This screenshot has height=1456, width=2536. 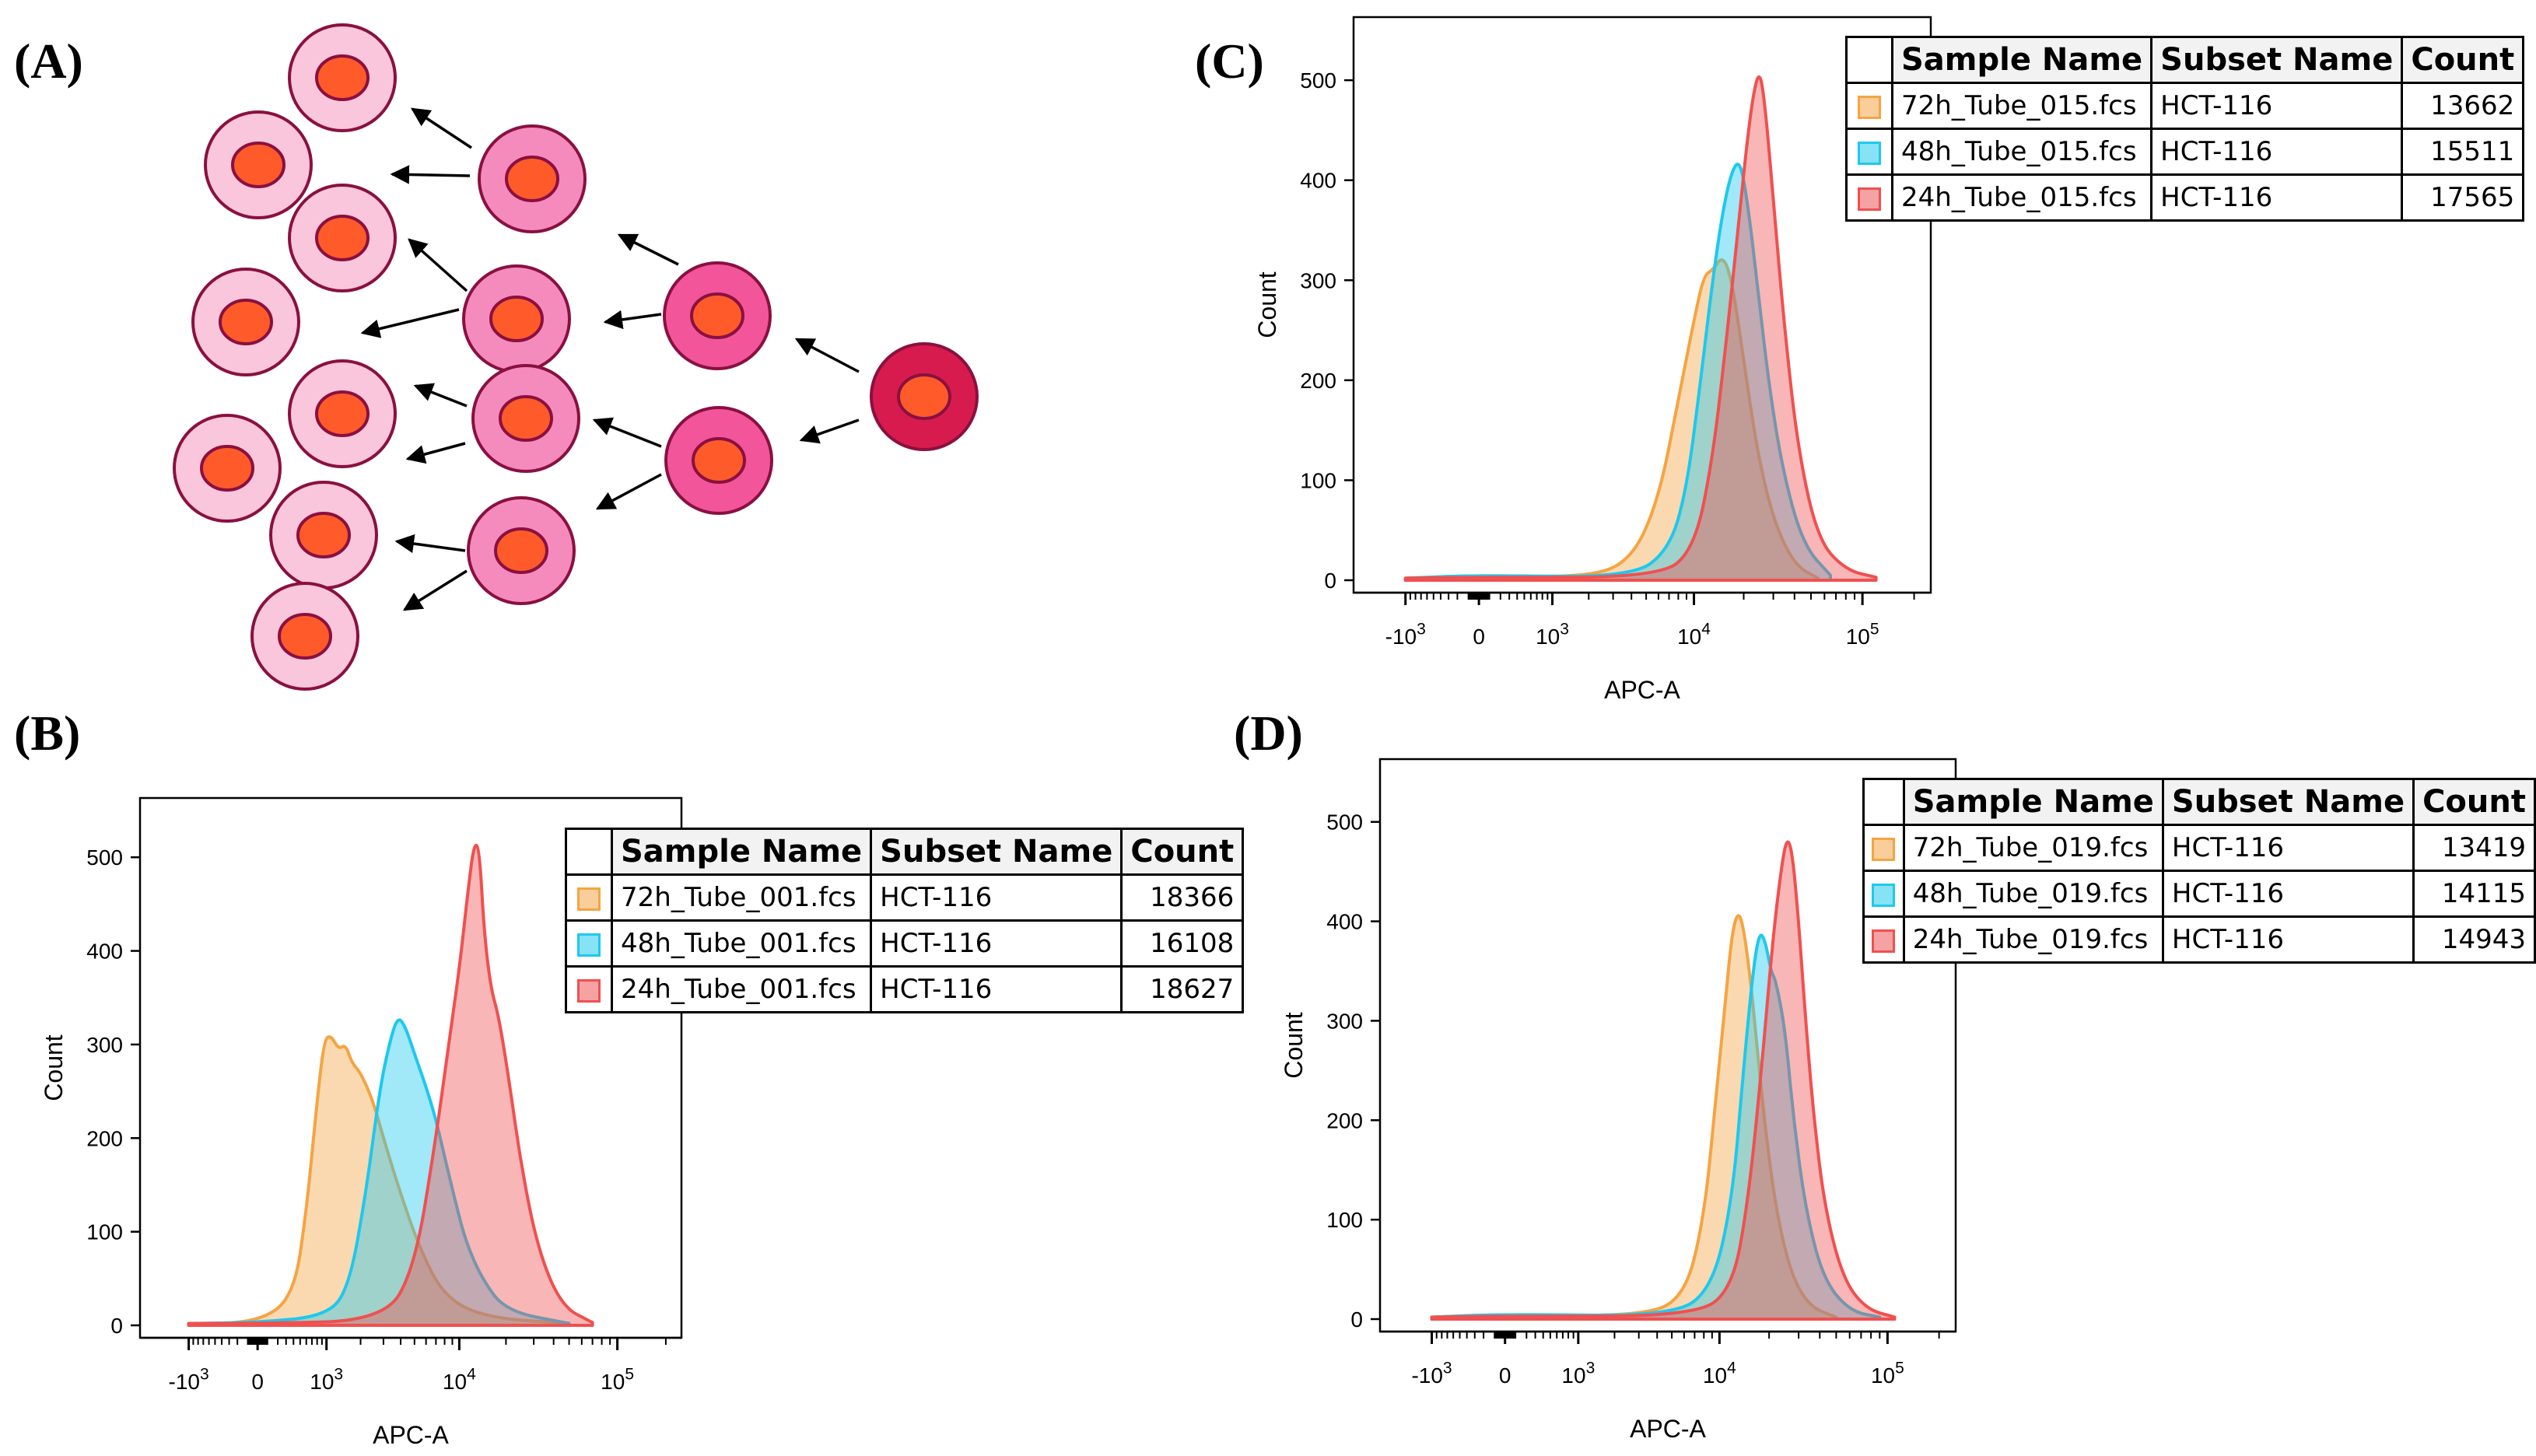 I want to click on legend-row: 72h_Tube_001.fcs HCT-116 18366, so click(x=905, y=898).